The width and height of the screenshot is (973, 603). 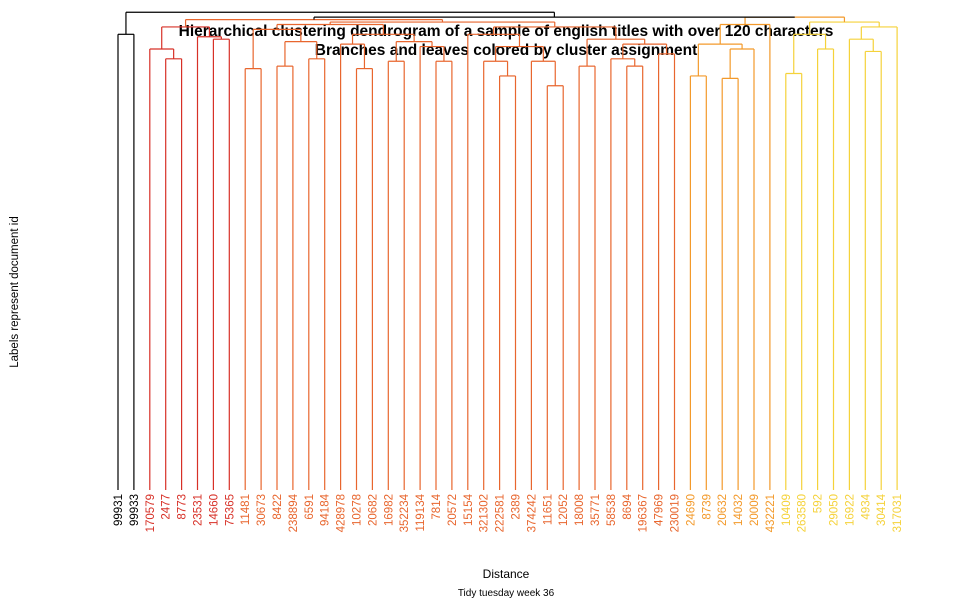 I want to click on y-axis-label: Labels represent document id, so click(x=15, y=292).